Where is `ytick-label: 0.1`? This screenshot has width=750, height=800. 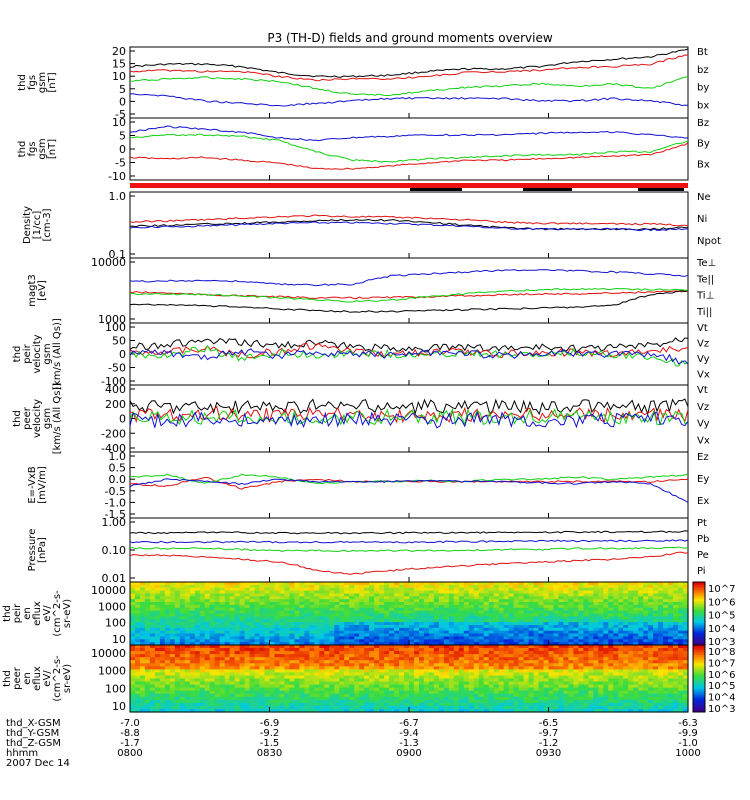 ytick-label: 0.1 is located at coordinates (118, 254).